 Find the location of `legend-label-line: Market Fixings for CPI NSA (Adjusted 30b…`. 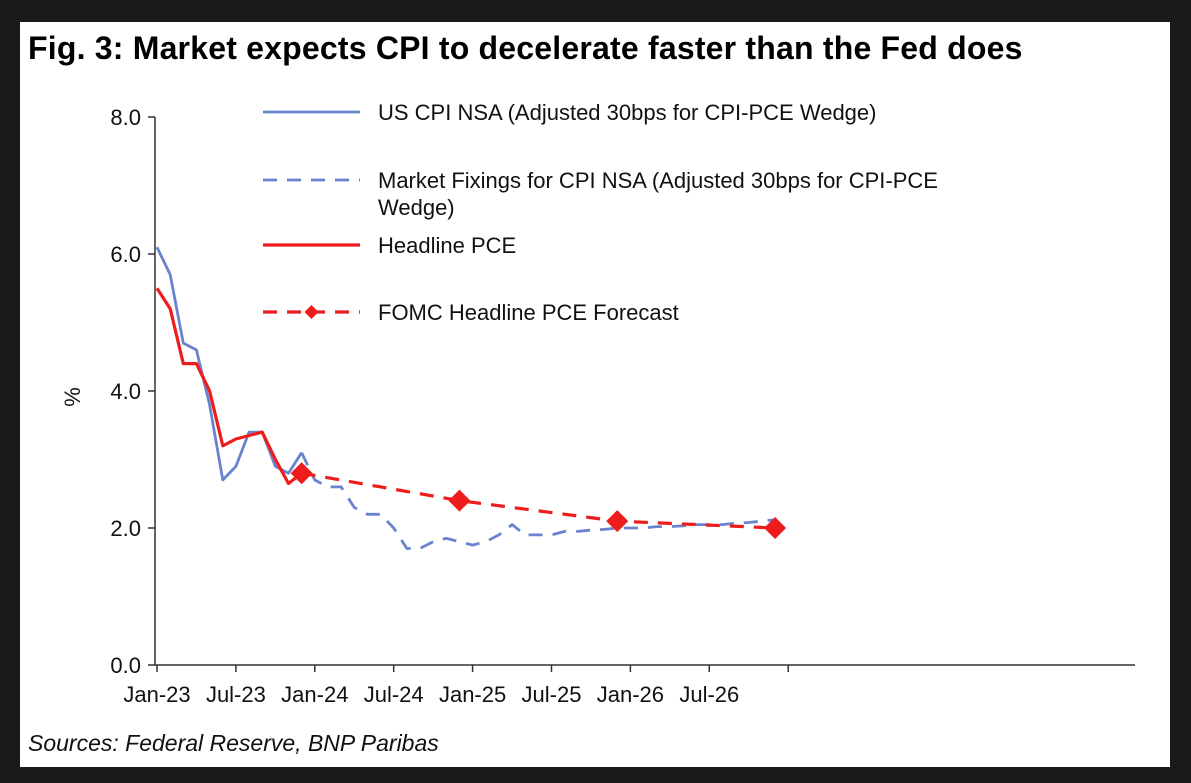

legend-label-line: Market Fixings for CPI NSA (Adjusted 30b… is located at coordinates (658, 180).